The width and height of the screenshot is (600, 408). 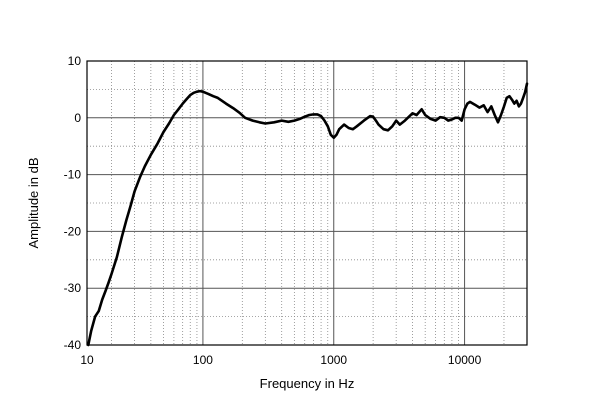 I want to click on y-tick-label: 0, so click(x=77, y=118).